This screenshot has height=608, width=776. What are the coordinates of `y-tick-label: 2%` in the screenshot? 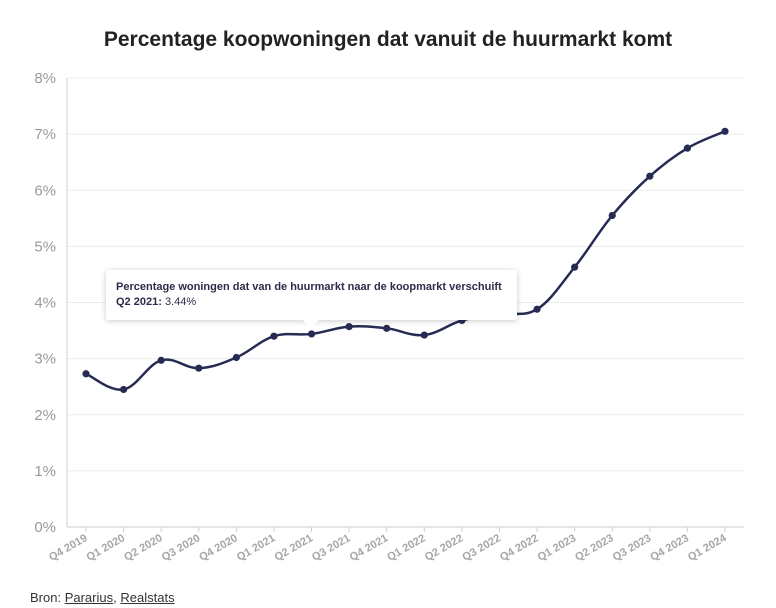 It's located at (45, 415).